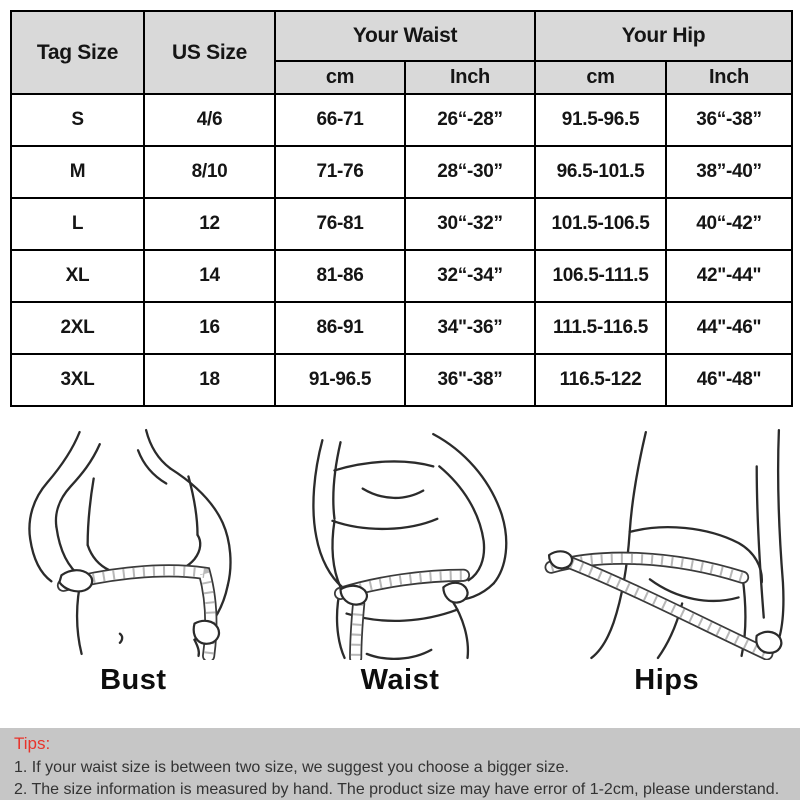 Image resolution: width=800 pixels, height=800 pixels. Describe the element at coordinates (77, 120) in the screenshot. I see `cell-tag: S` at that location.